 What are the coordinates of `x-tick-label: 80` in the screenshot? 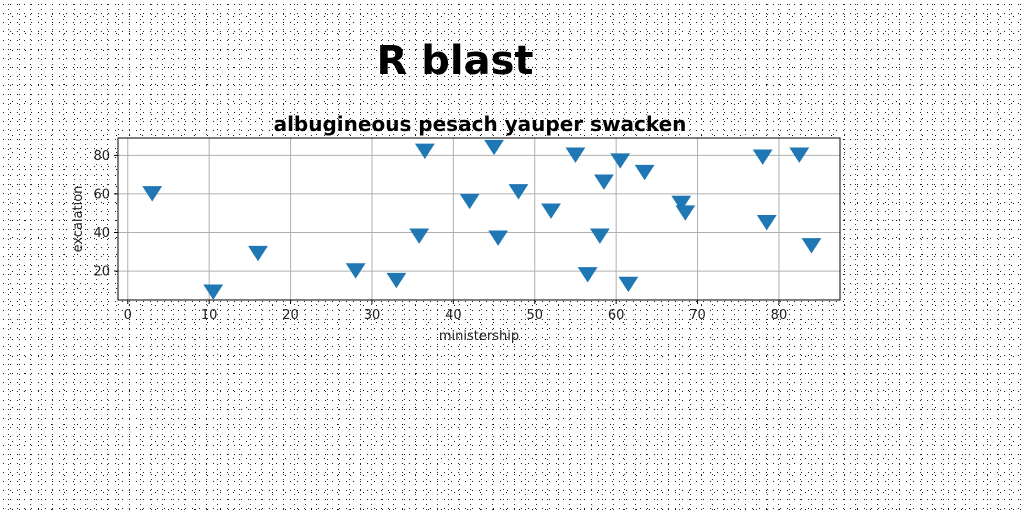 It's located at (779, 315).